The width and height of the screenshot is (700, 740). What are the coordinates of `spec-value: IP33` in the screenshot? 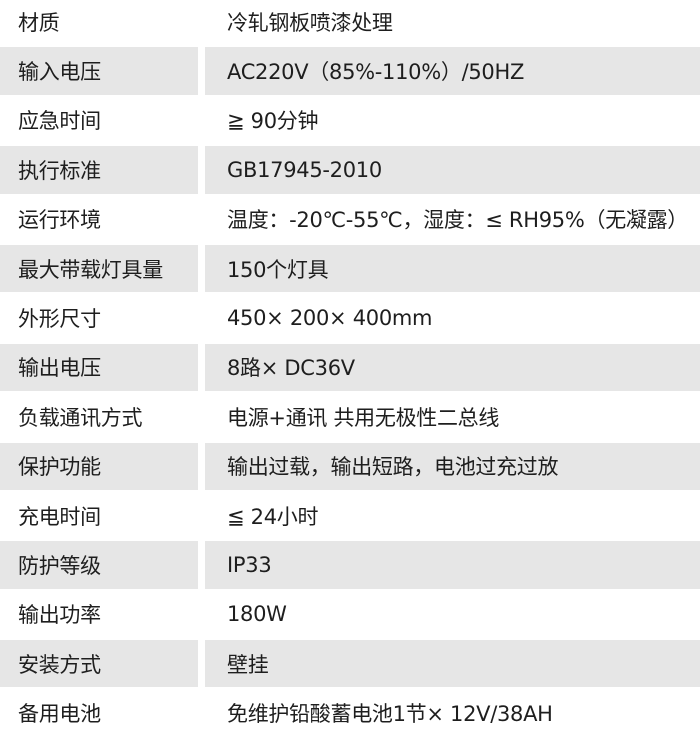 It's located at (452, 565).